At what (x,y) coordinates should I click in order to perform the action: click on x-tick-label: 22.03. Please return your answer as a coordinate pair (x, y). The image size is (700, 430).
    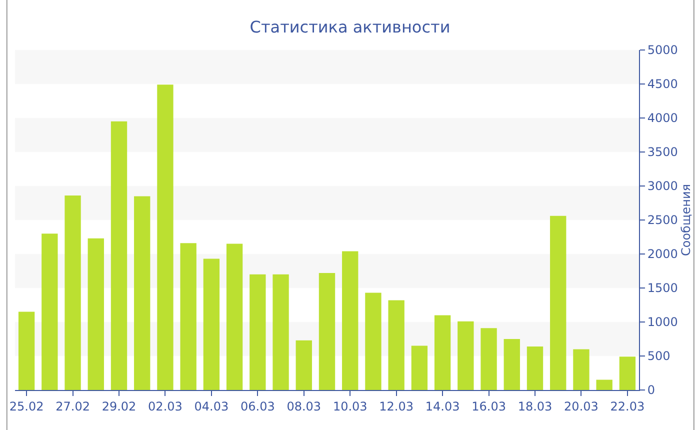
    Looking at the image, I should click on (627, 406).